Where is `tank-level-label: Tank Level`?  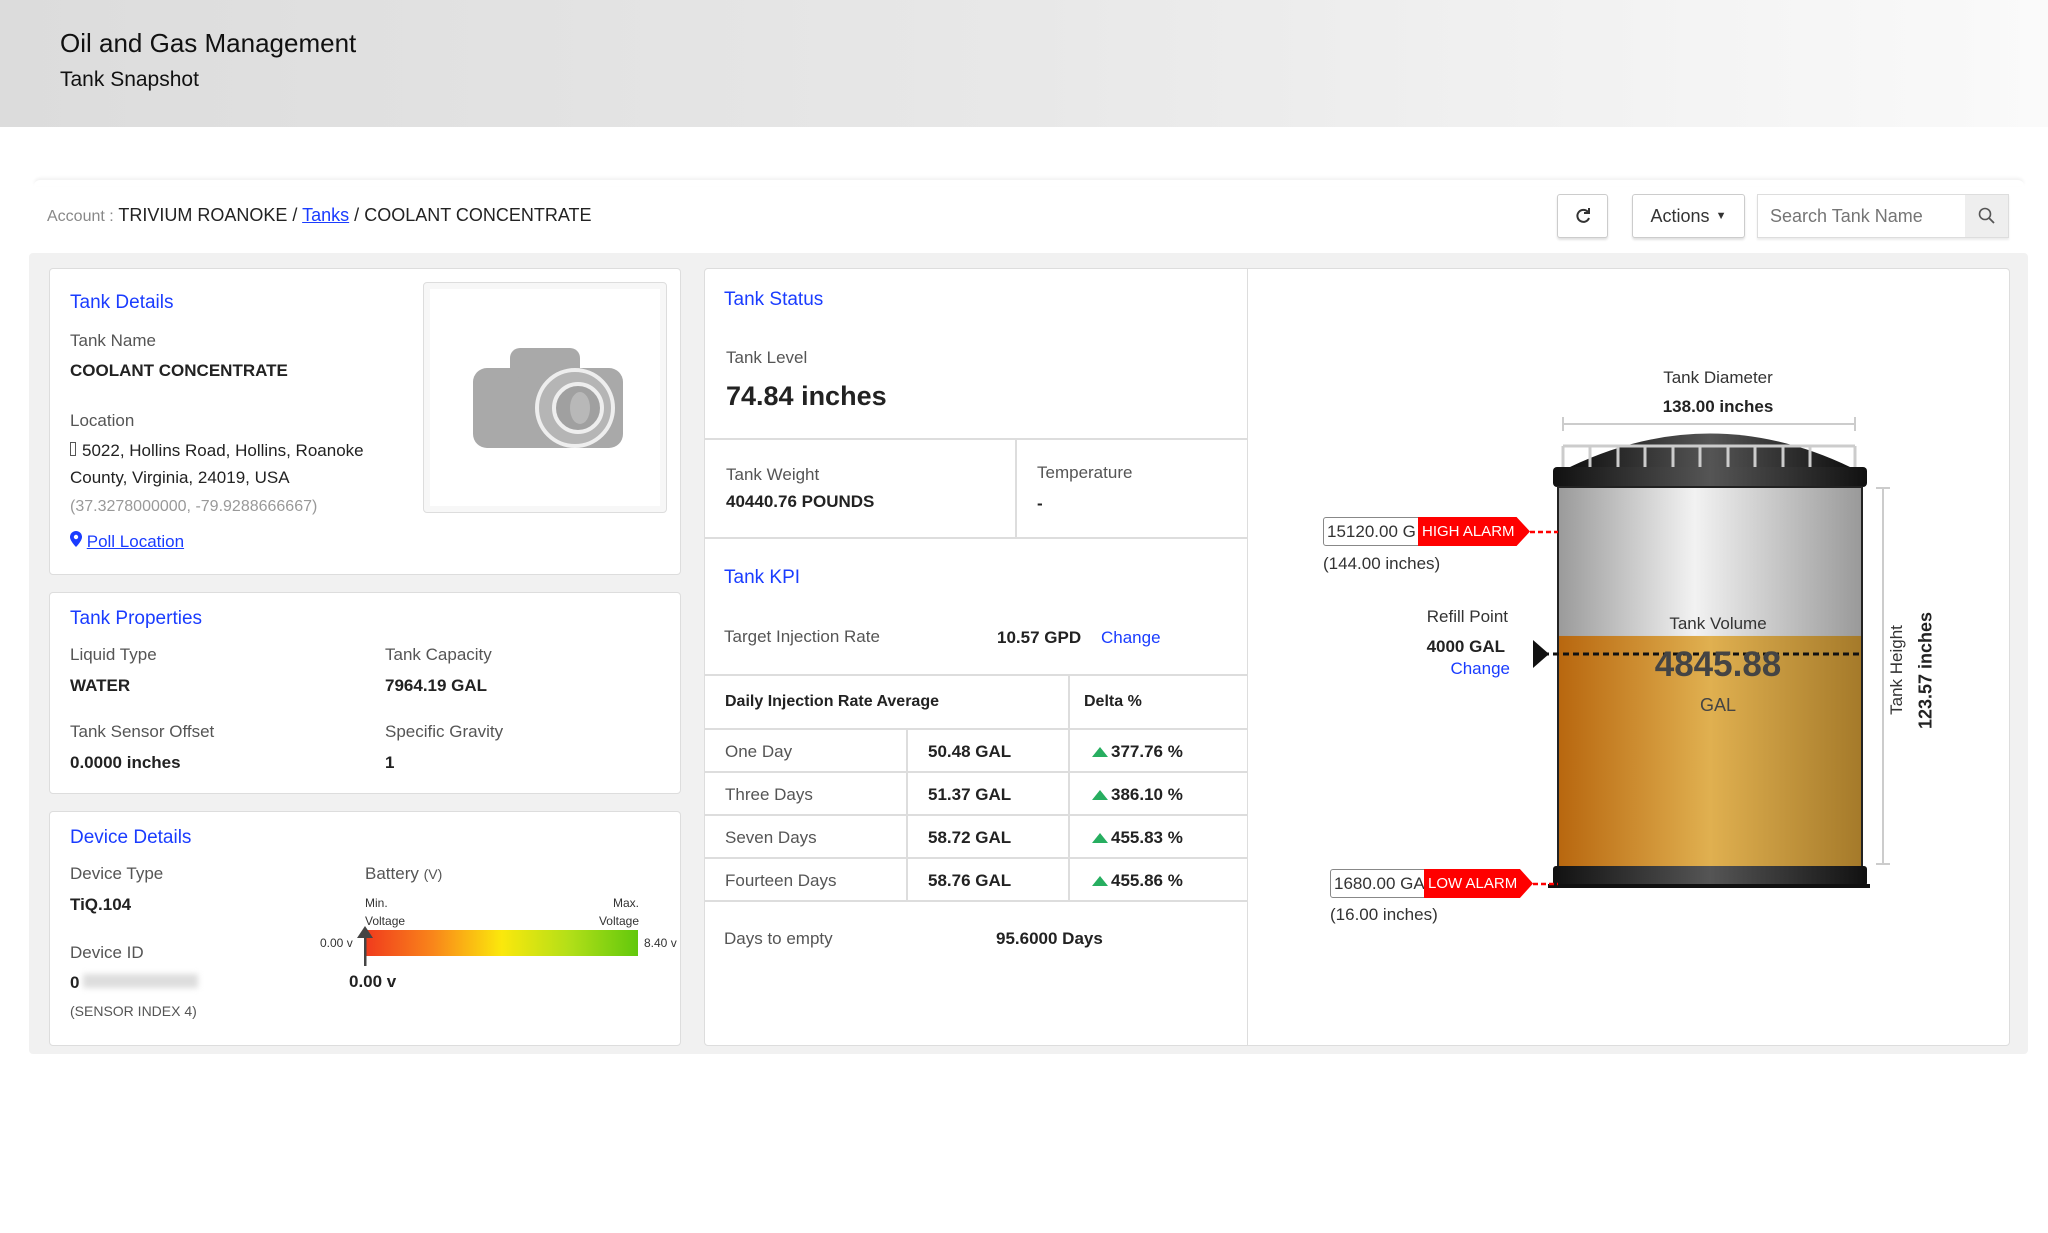
tank-level-label: Tank Level is located at coordinates (767, 357).